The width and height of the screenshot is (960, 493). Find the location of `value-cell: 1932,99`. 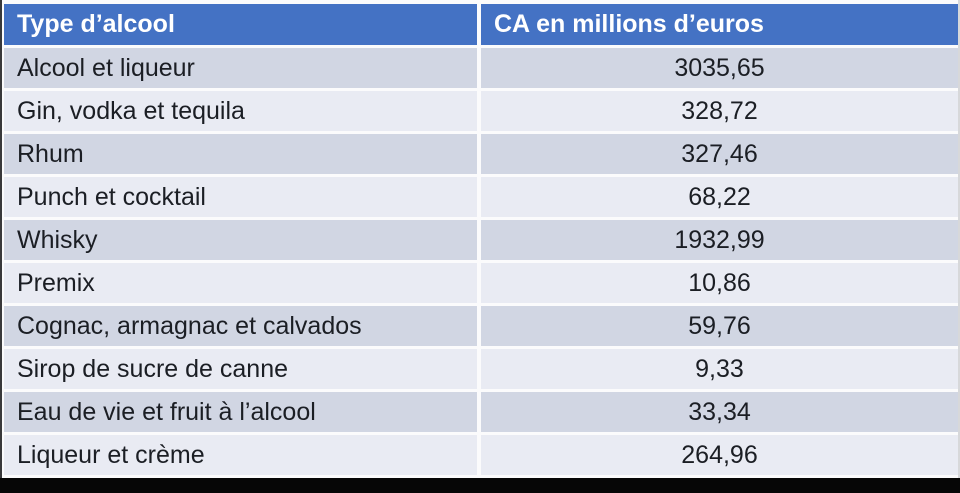

value-cell: 1932,99 is located at coordinates (719, 240).